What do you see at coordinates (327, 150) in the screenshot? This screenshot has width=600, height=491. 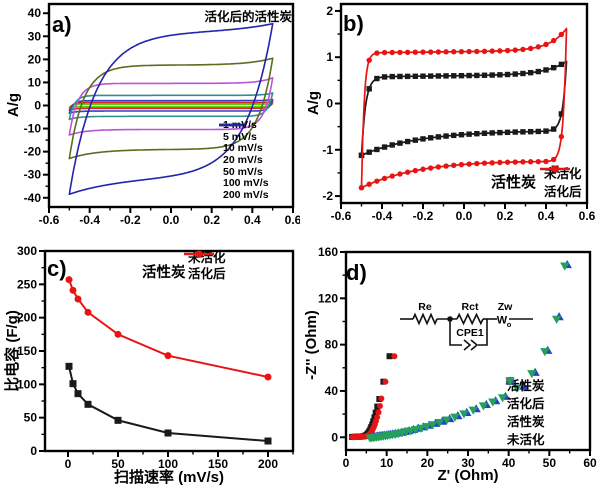 I see `svg-text: -1` at bounding box center [327, 150].